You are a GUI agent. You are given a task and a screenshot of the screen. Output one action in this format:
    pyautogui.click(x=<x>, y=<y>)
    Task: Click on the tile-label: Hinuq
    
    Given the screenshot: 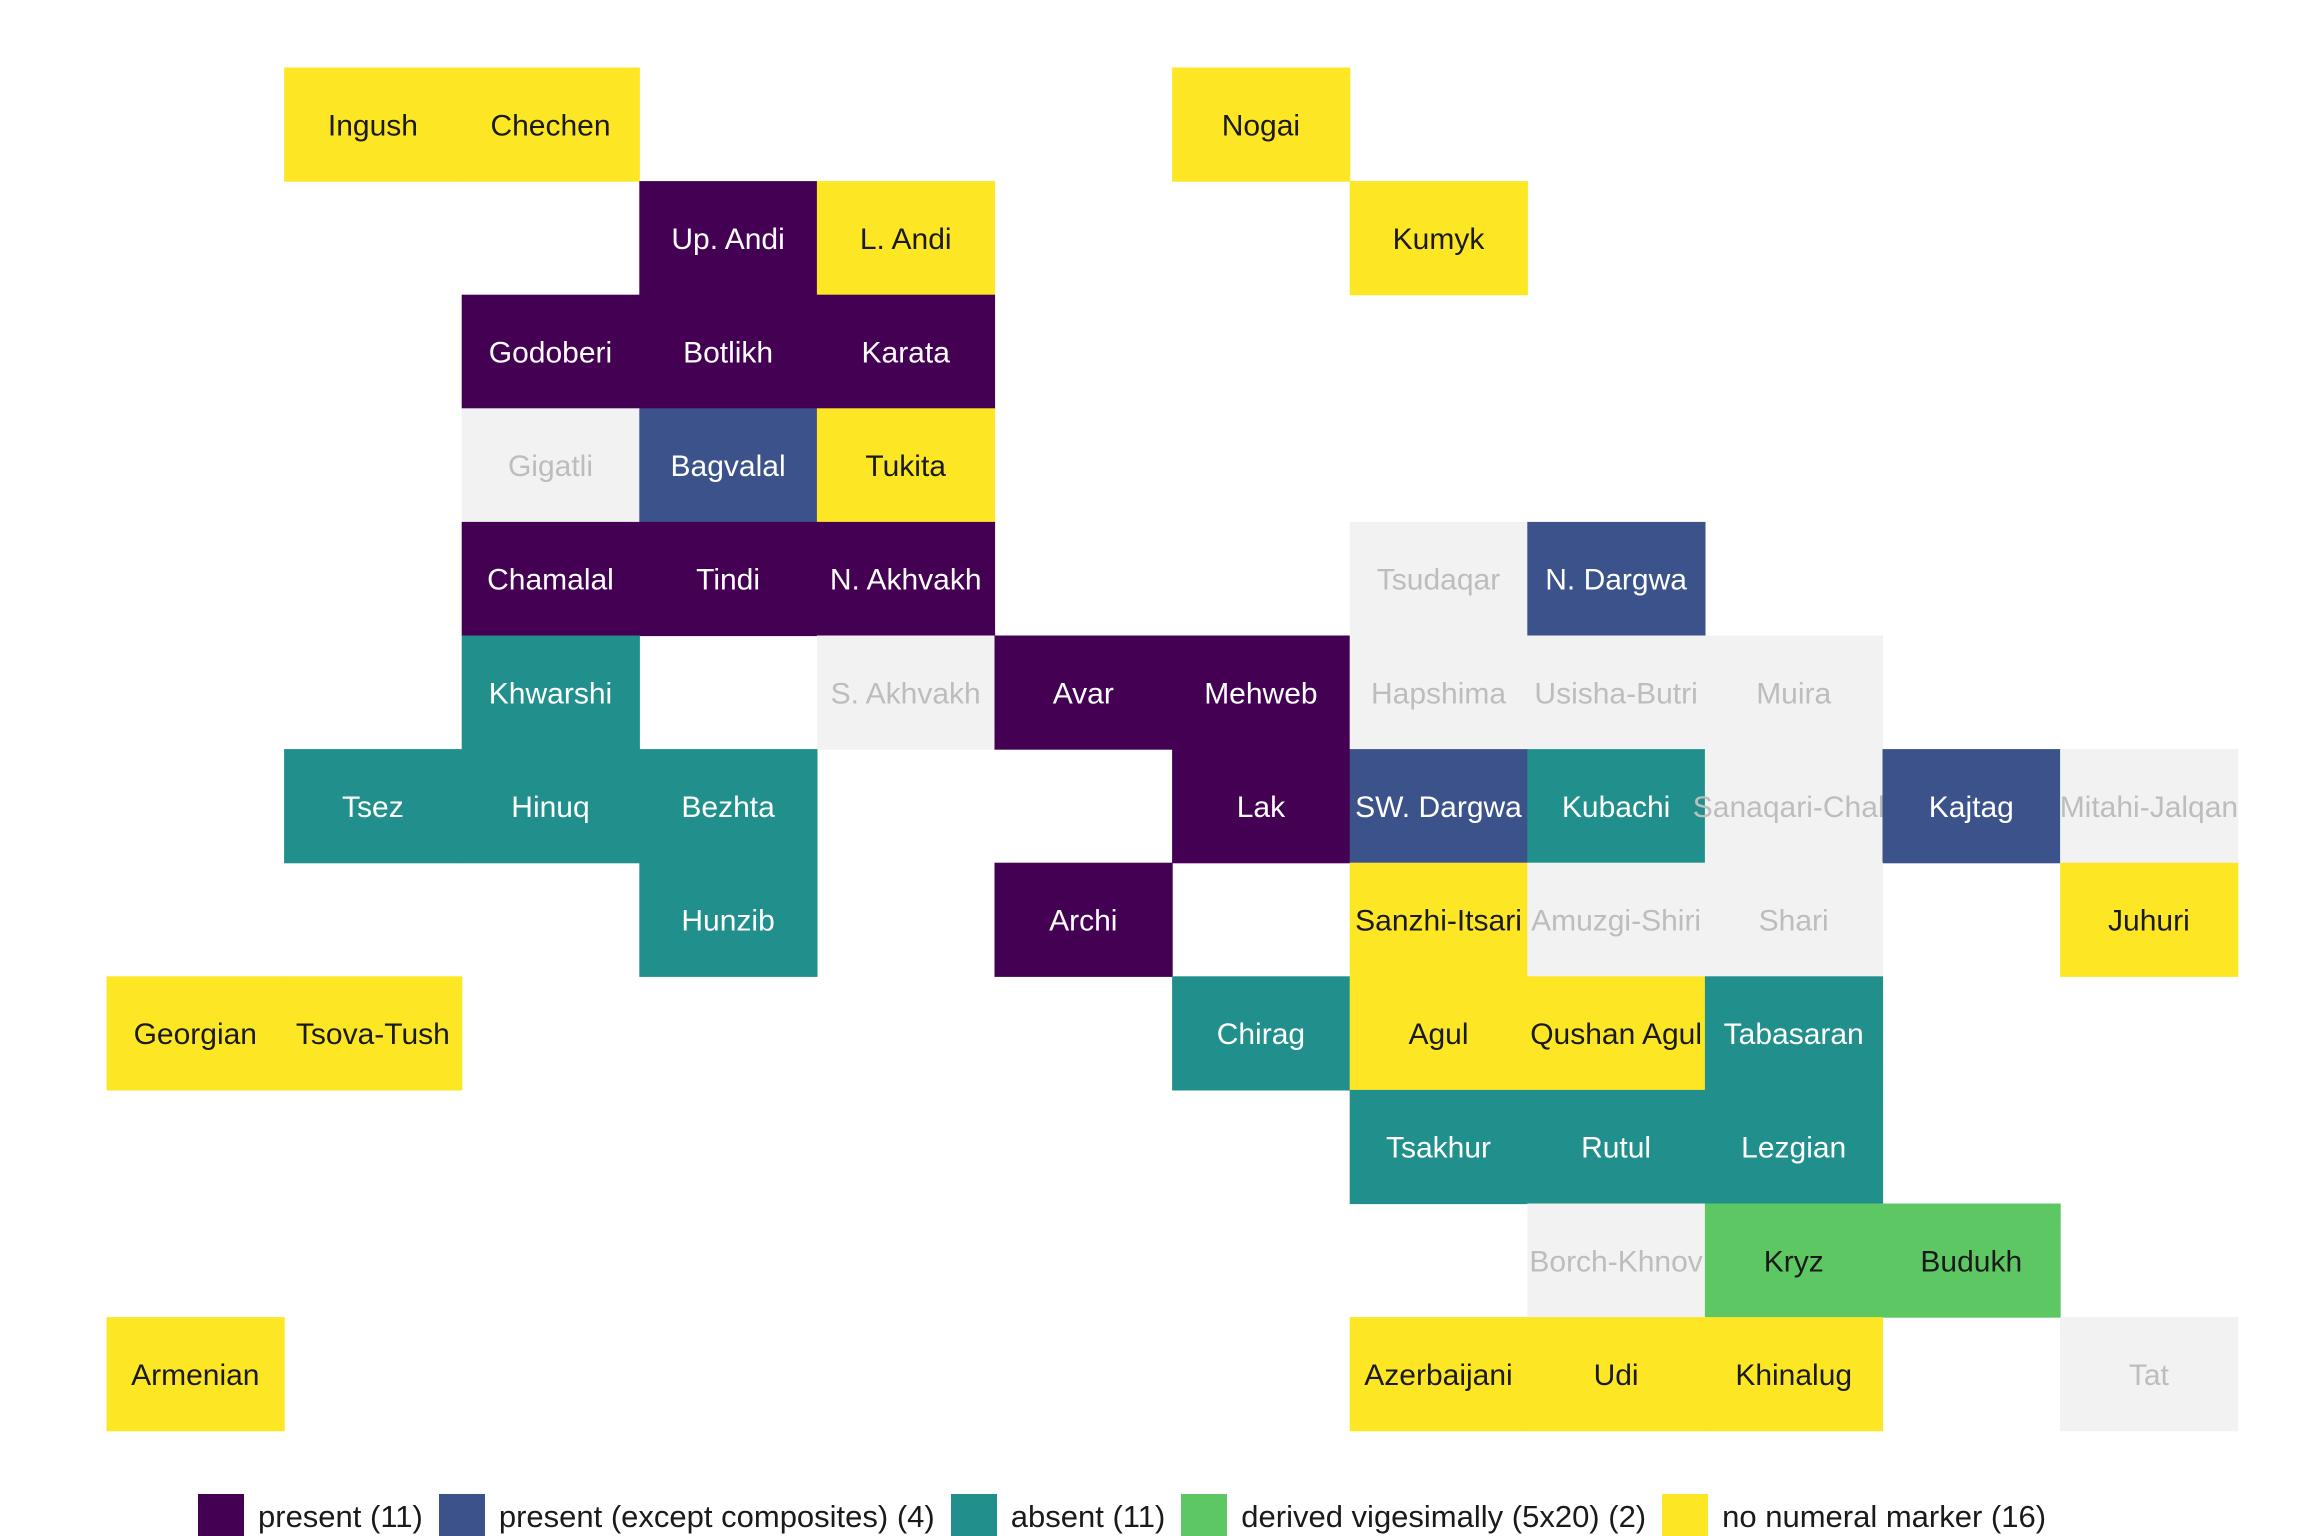 What is the action you would take?
    pyautogui.click(x=550, y=807)
    